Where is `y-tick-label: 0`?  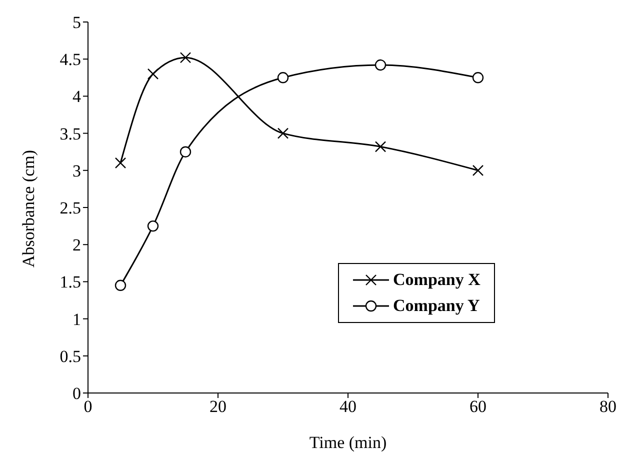
y-tick-label: 0 is located at coordinates (76, 394).